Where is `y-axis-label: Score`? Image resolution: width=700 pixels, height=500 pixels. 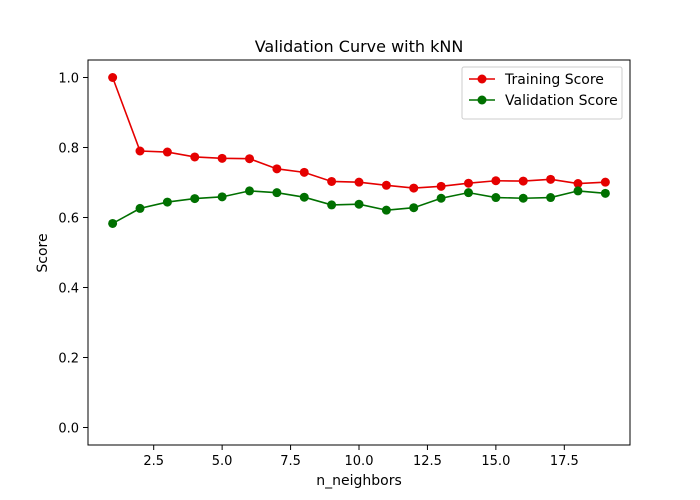
y-axis-label: Score is located at coordinates (43, 252).